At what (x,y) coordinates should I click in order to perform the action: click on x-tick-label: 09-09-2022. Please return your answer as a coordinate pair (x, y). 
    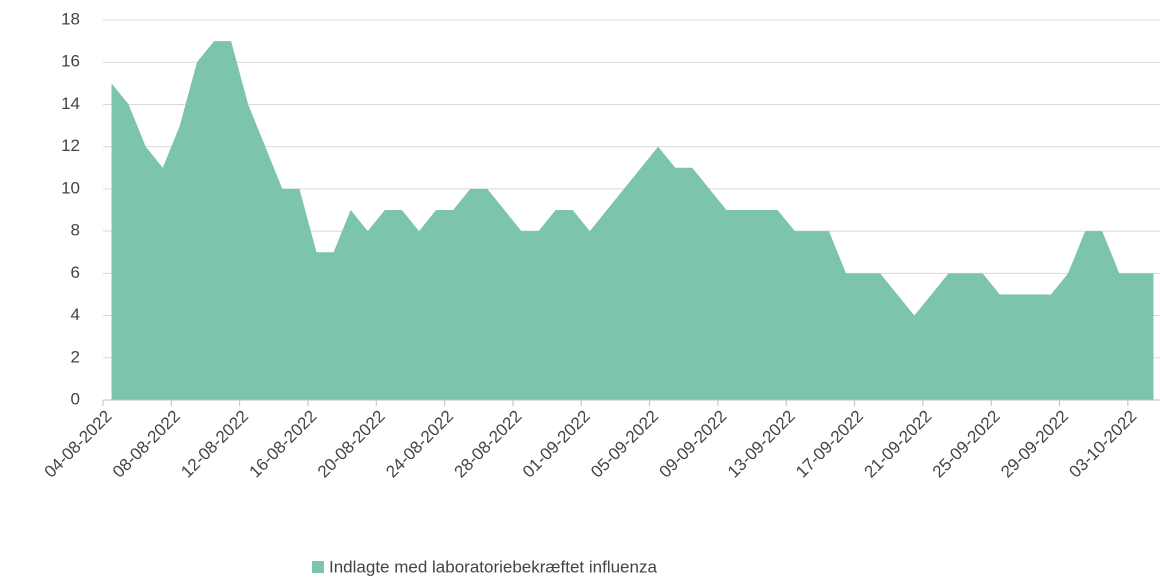
    Looking at the image, I should click on (693, 444).